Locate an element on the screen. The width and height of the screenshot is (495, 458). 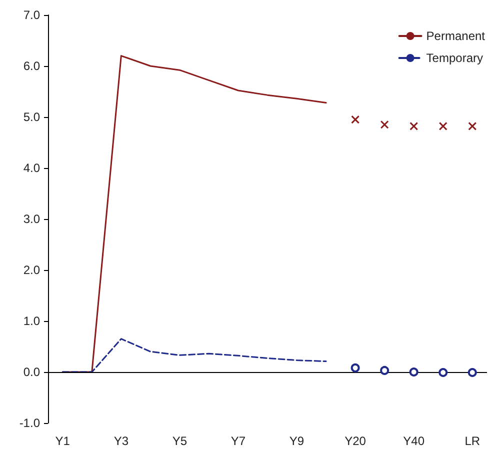
x-tick-label: Y7 is located at coordinates (238, 441).